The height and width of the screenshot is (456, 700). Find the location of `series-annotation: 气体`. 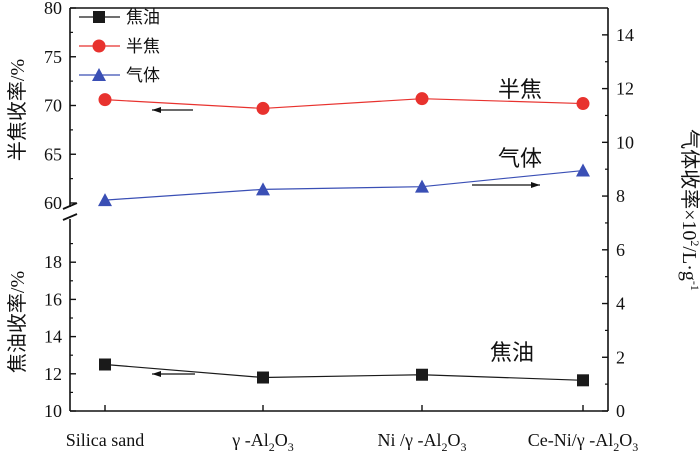

series-annotation: 气体 is located at coordinates (520, 158).